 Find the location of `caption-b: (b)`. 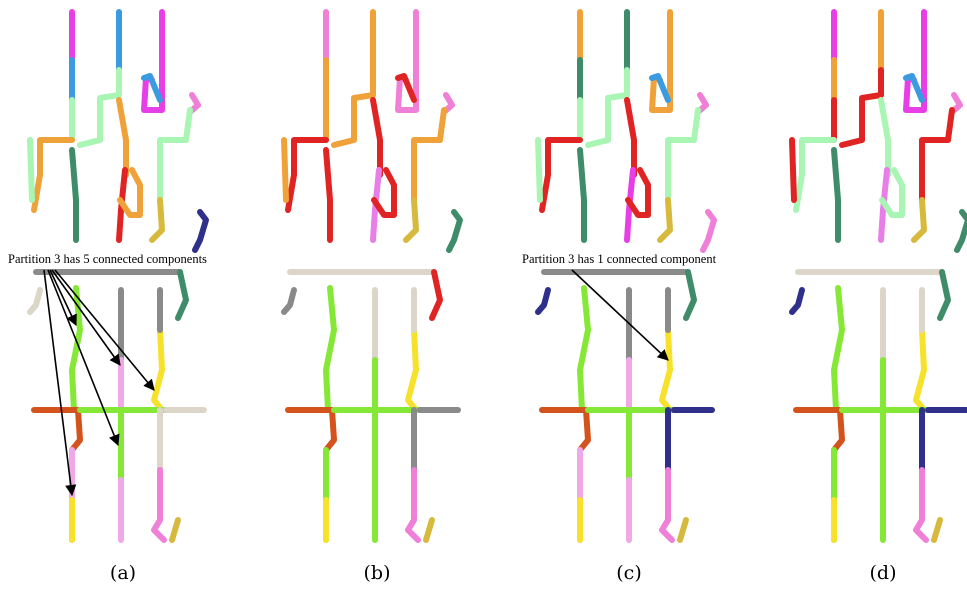

caption-b: (b) is located at coordinates (377, 573).